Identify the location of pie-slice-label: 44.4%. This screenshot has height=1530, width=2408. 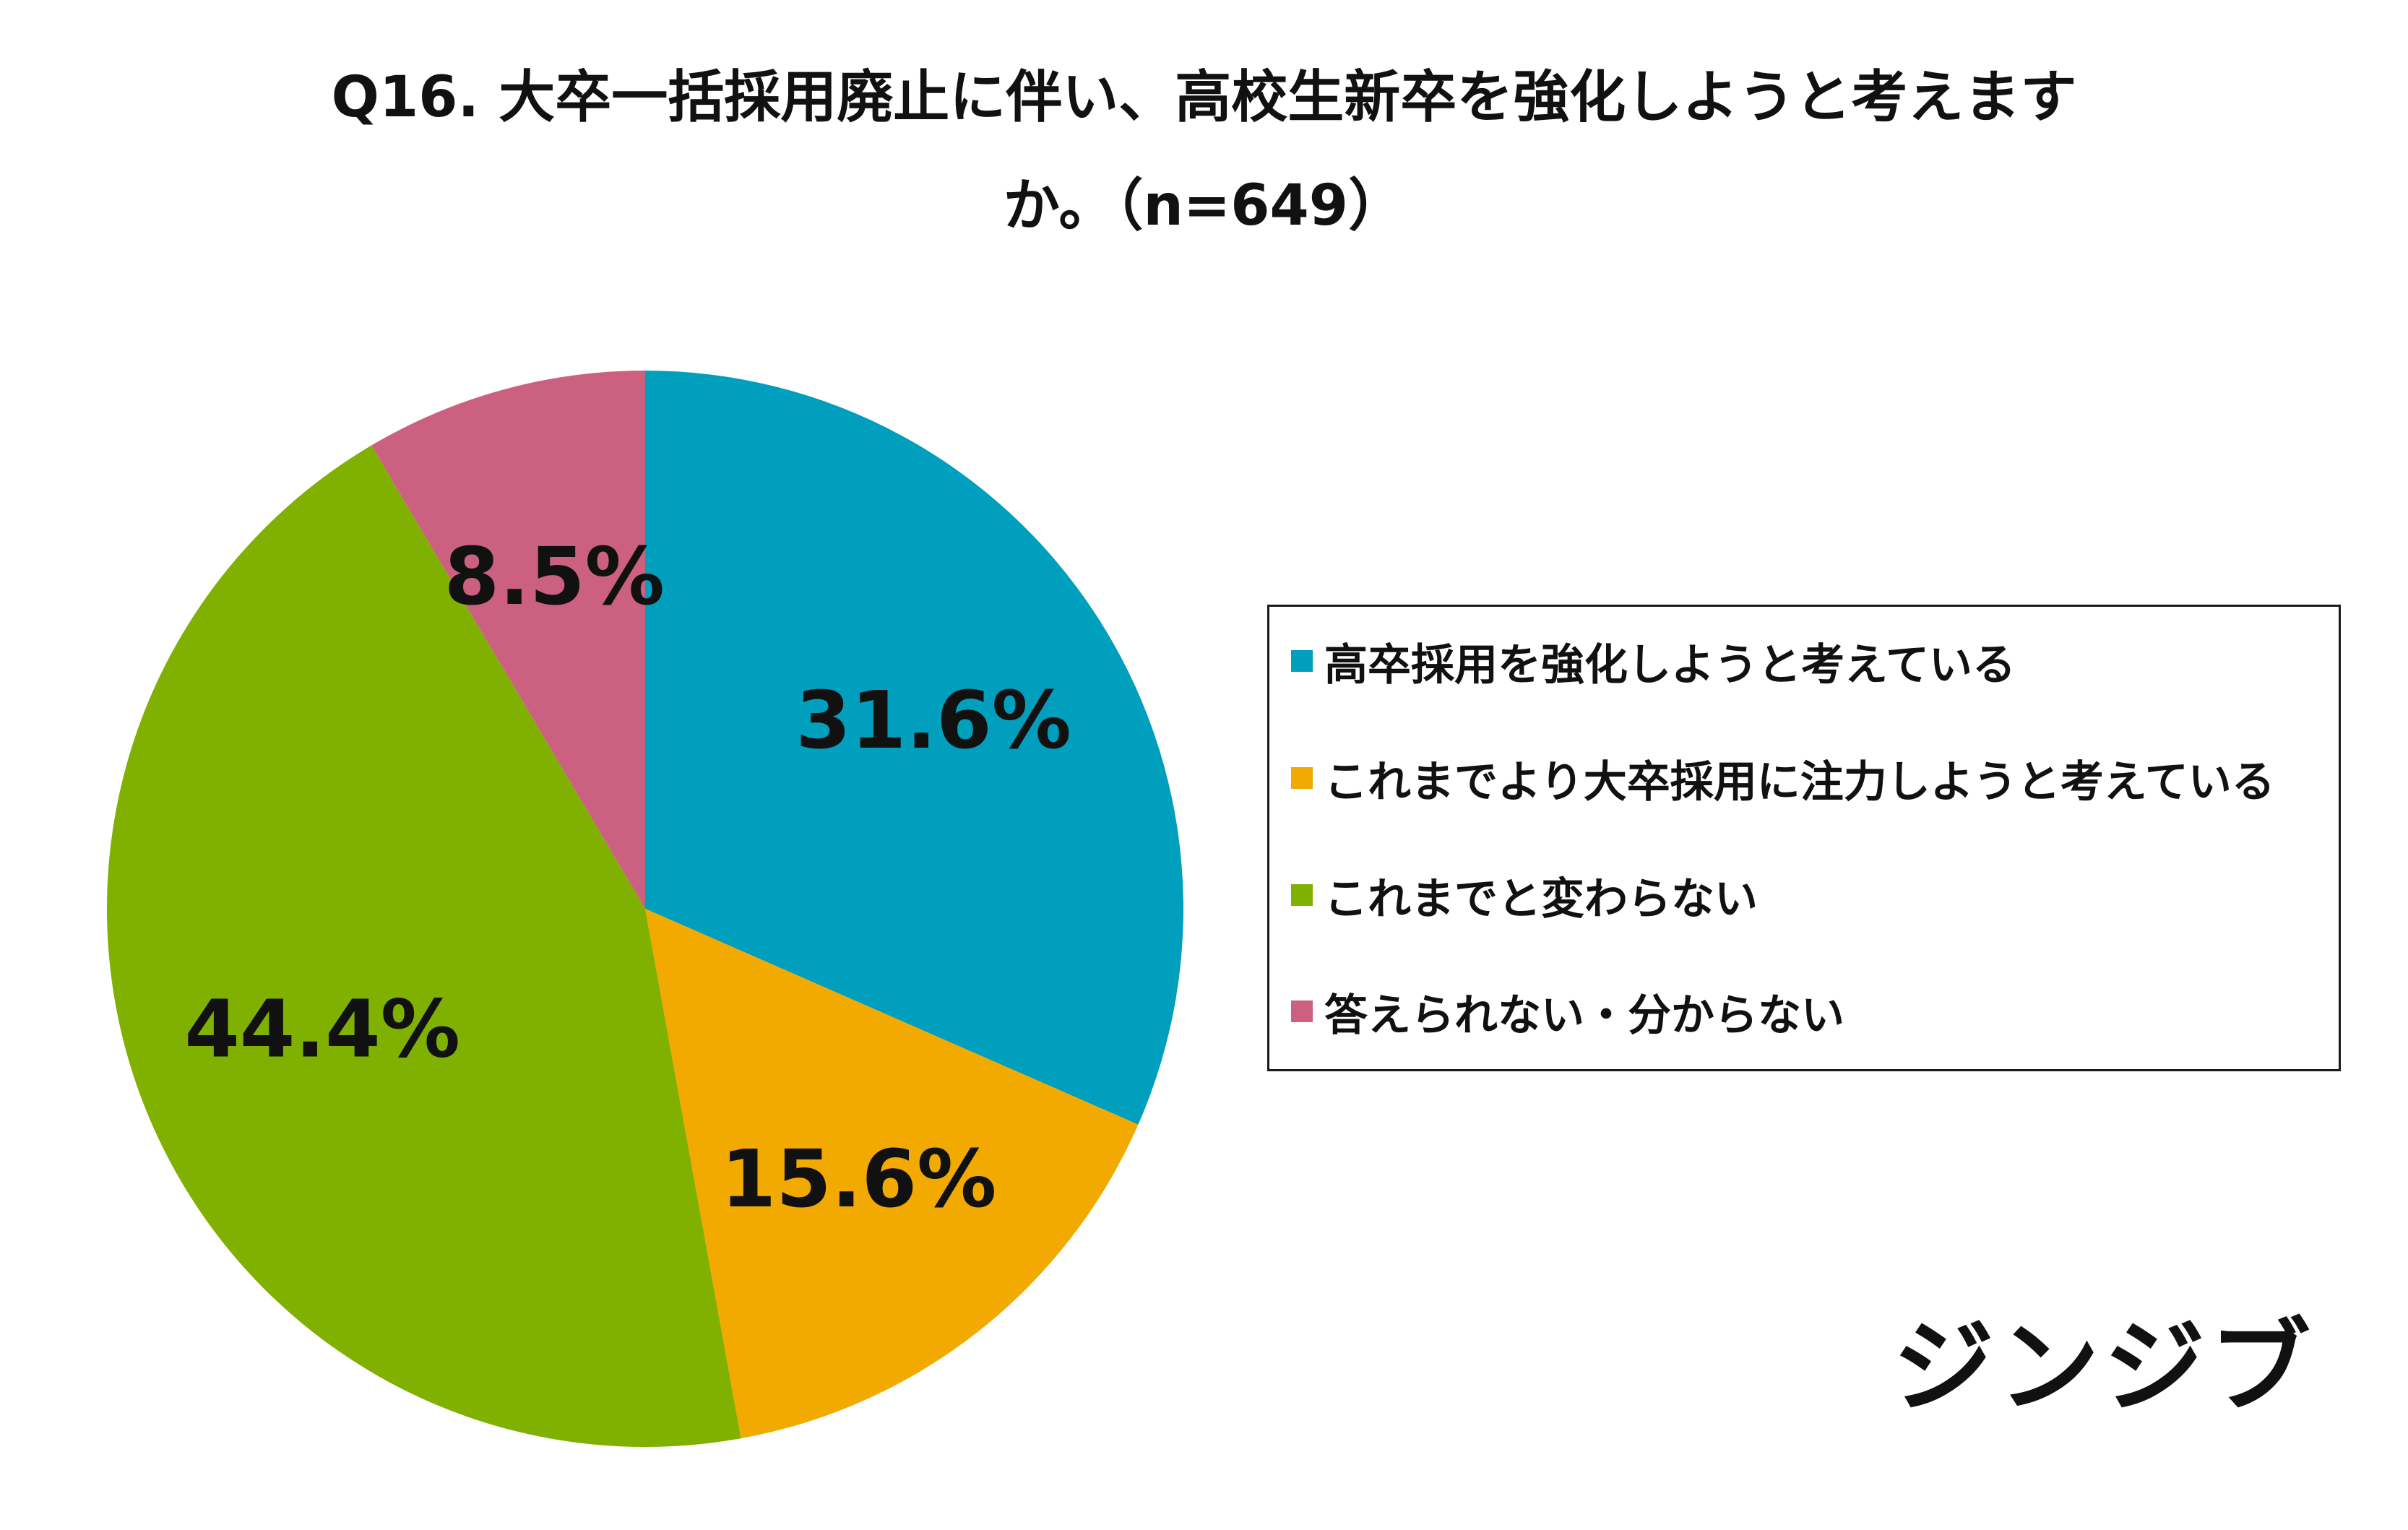
(322, 1028).